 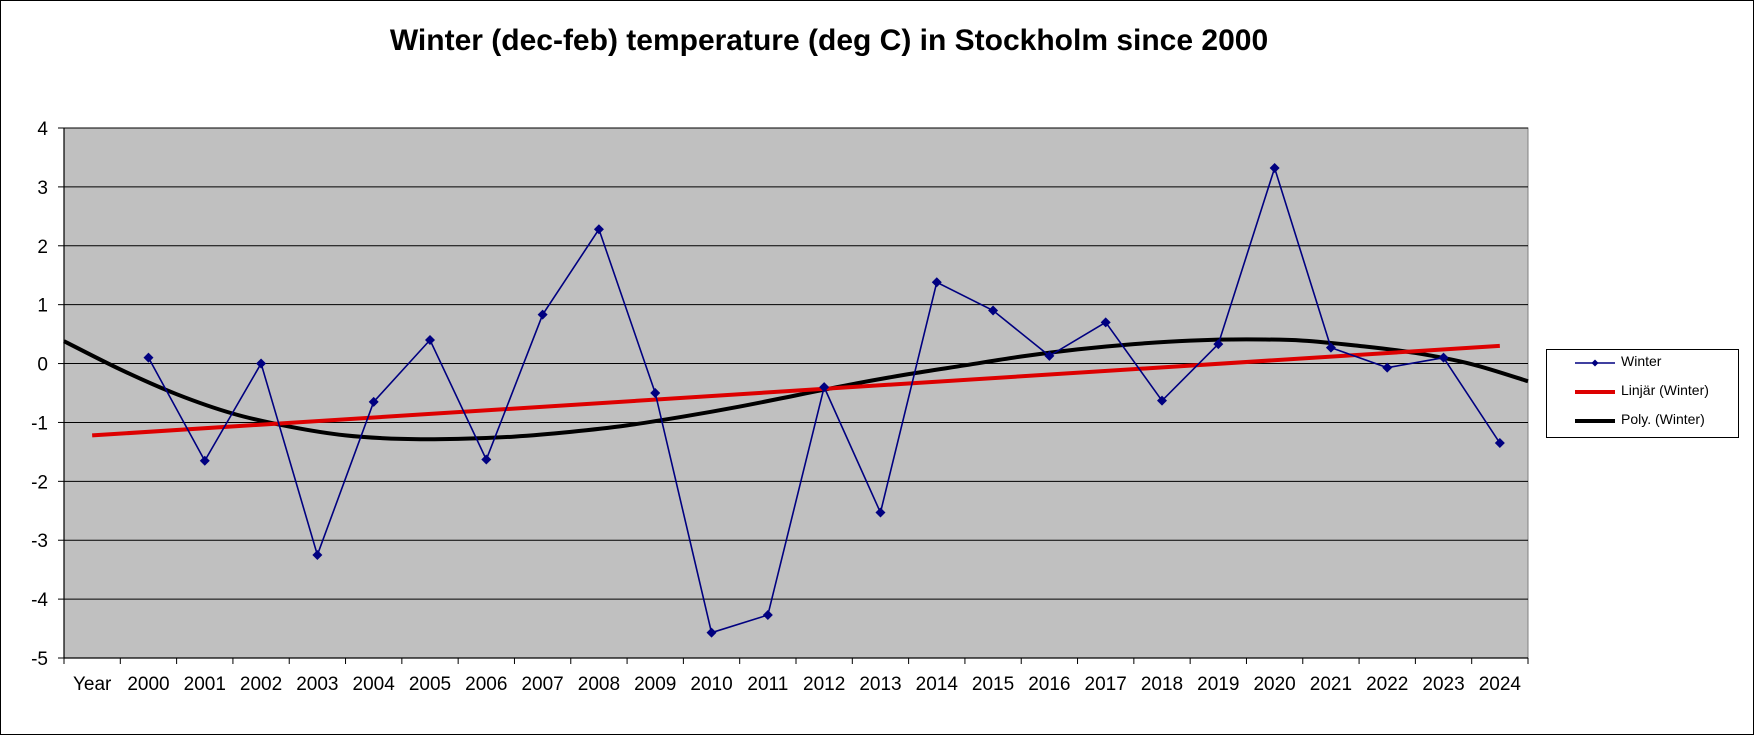 I want to click on x-tick-label: 2022, so click(x=1387, y=684).